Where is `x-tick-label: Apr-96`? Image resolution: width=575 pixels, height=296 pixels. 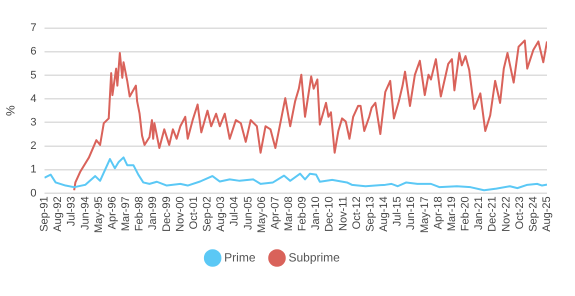
x-tick-label: Apr-96 is located at coordinates (112, 213).